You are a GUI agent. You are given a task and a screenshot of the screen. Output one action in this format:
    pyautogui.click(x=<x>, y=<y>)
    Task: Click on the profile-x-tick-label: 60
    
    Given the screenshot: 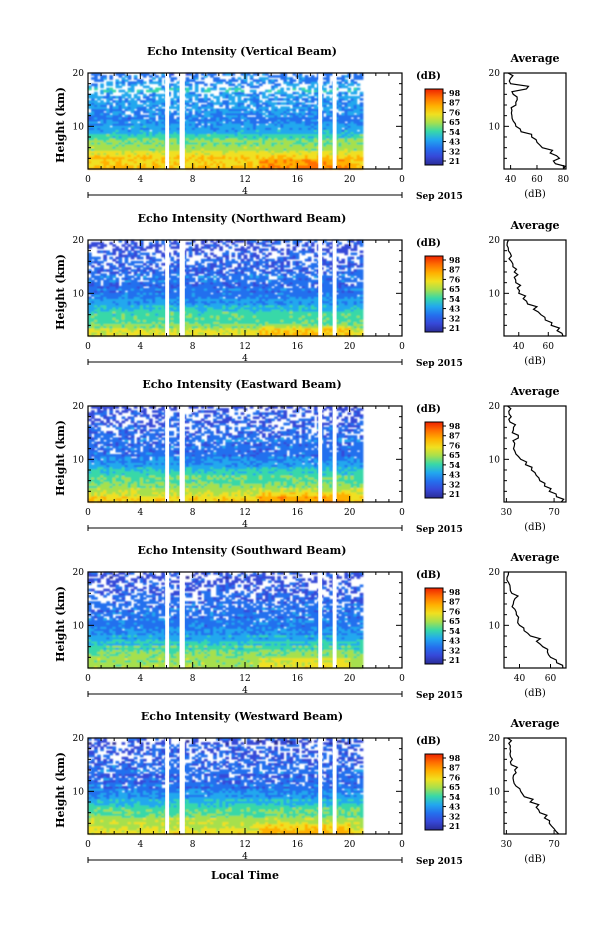 What is the action you would take?
    pyautogui.click(x=537, y=180)
    